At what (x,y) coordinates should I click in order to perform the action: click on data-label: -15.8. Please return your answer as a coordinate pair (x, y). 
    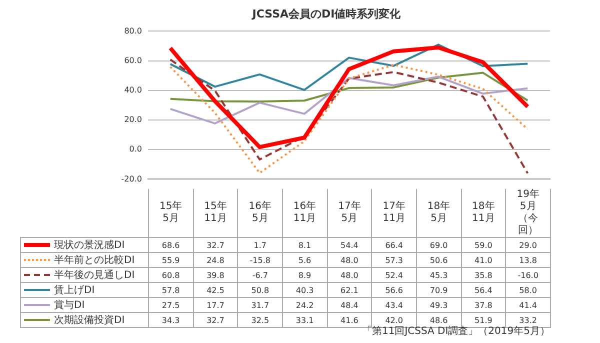
    Looking at the image, I should click on (260, 260).